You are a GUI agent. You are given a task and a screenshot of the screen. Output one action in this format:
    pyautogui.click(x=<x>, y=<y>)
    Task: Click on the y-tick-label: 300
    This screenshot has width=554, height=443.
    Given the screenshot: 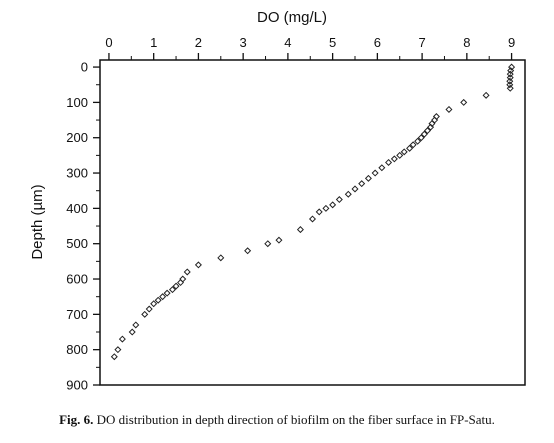 What is the action you would take?
    pyautogui.click(x=77, y=173)
    